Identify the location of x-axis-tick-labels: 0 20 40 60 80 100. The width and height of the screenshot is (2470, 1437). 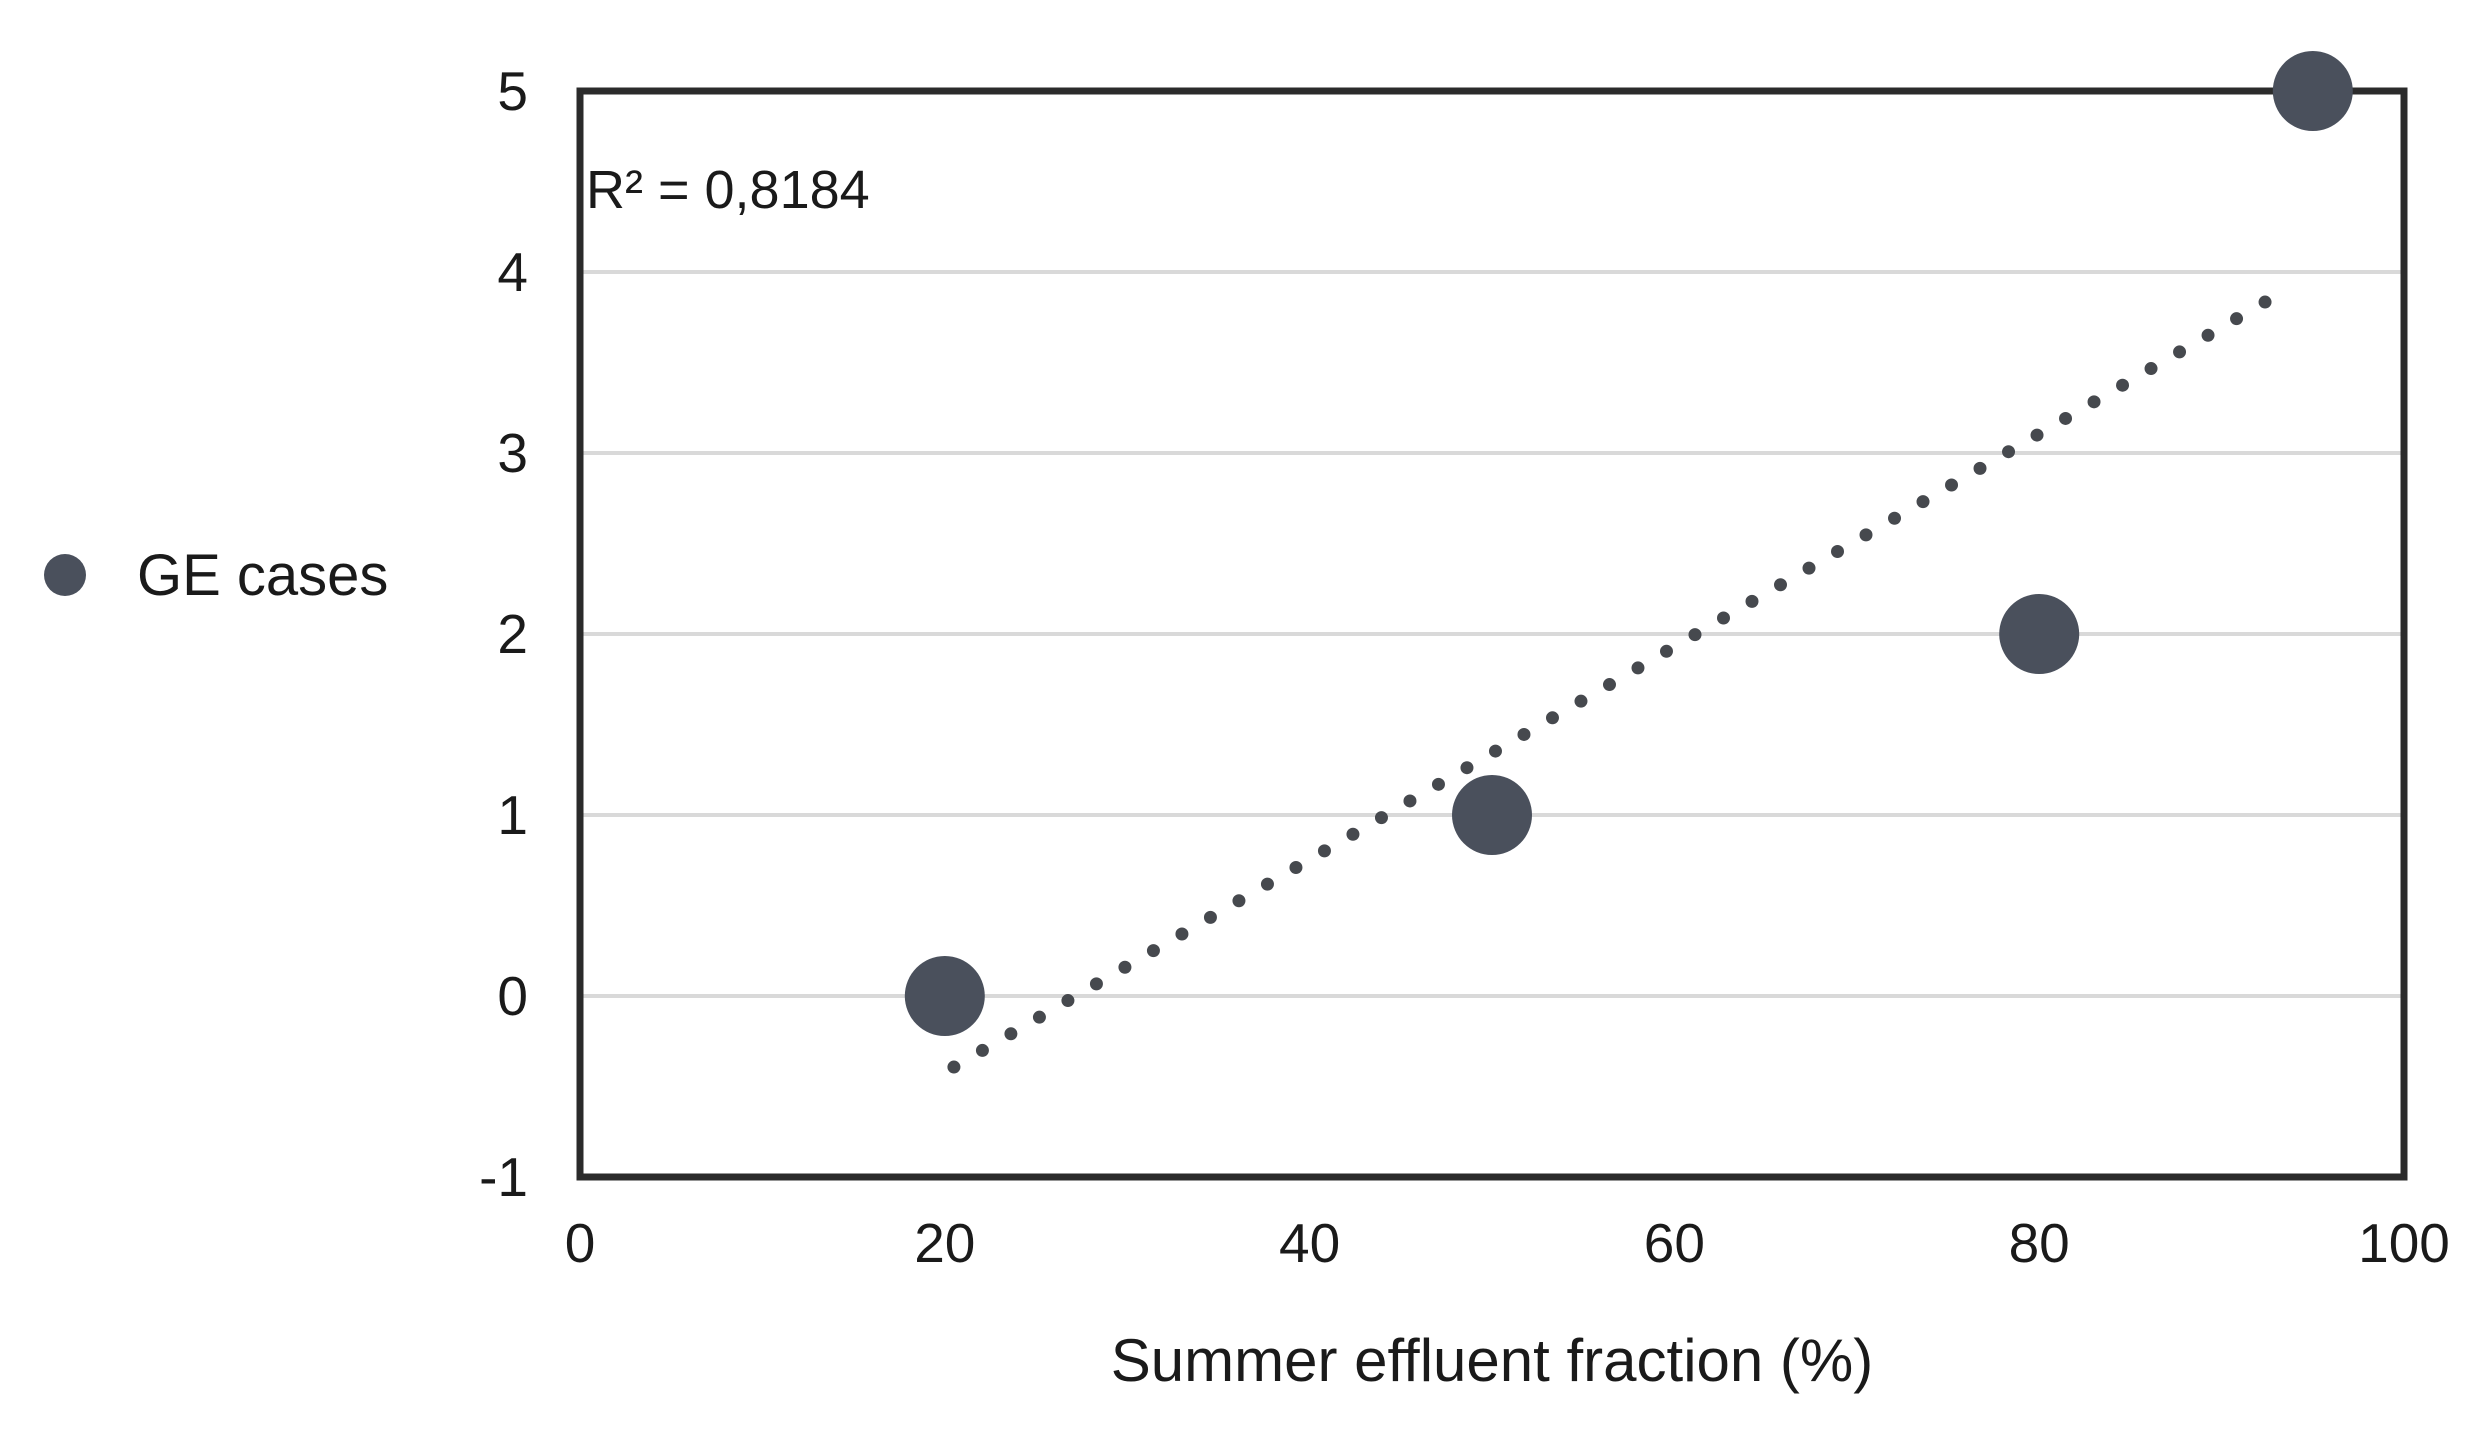
(1507, 1243).